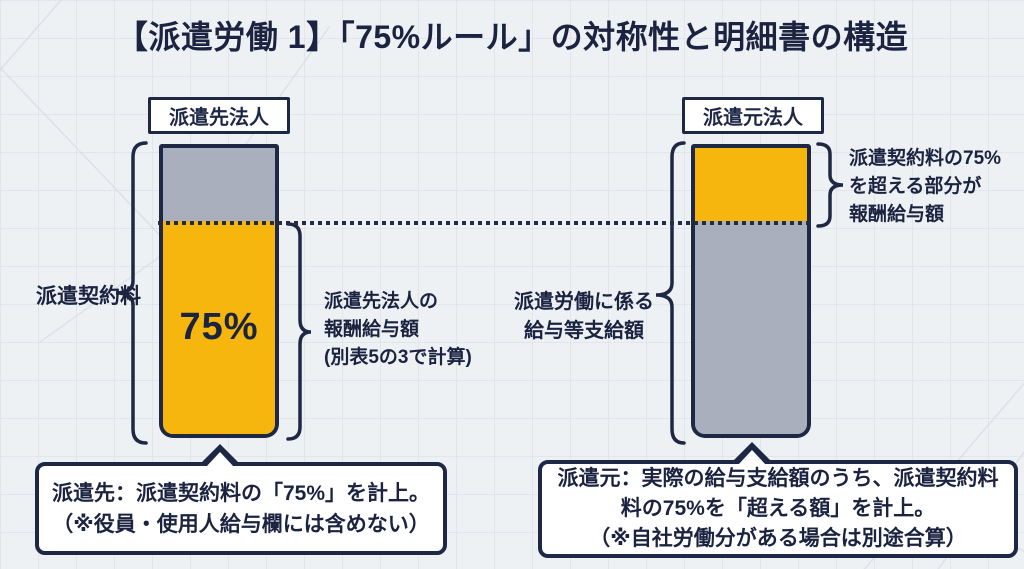  Describe the element at coordinates (584, 316) in the screenshot. I see `middle-annotation: 派遣労働に係る 給与等支給額` at that location.